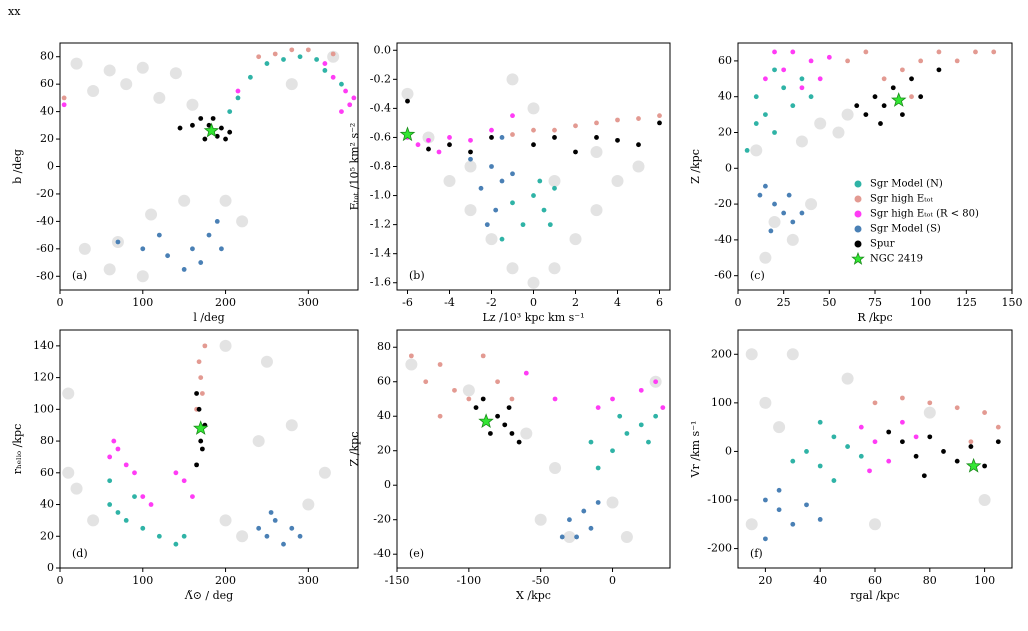 This screenshot has width=1028, height=631. What do you see at coordinates (858, 184) in the screenshot?
I see `legend-marker` at bounding box center [858, 184].